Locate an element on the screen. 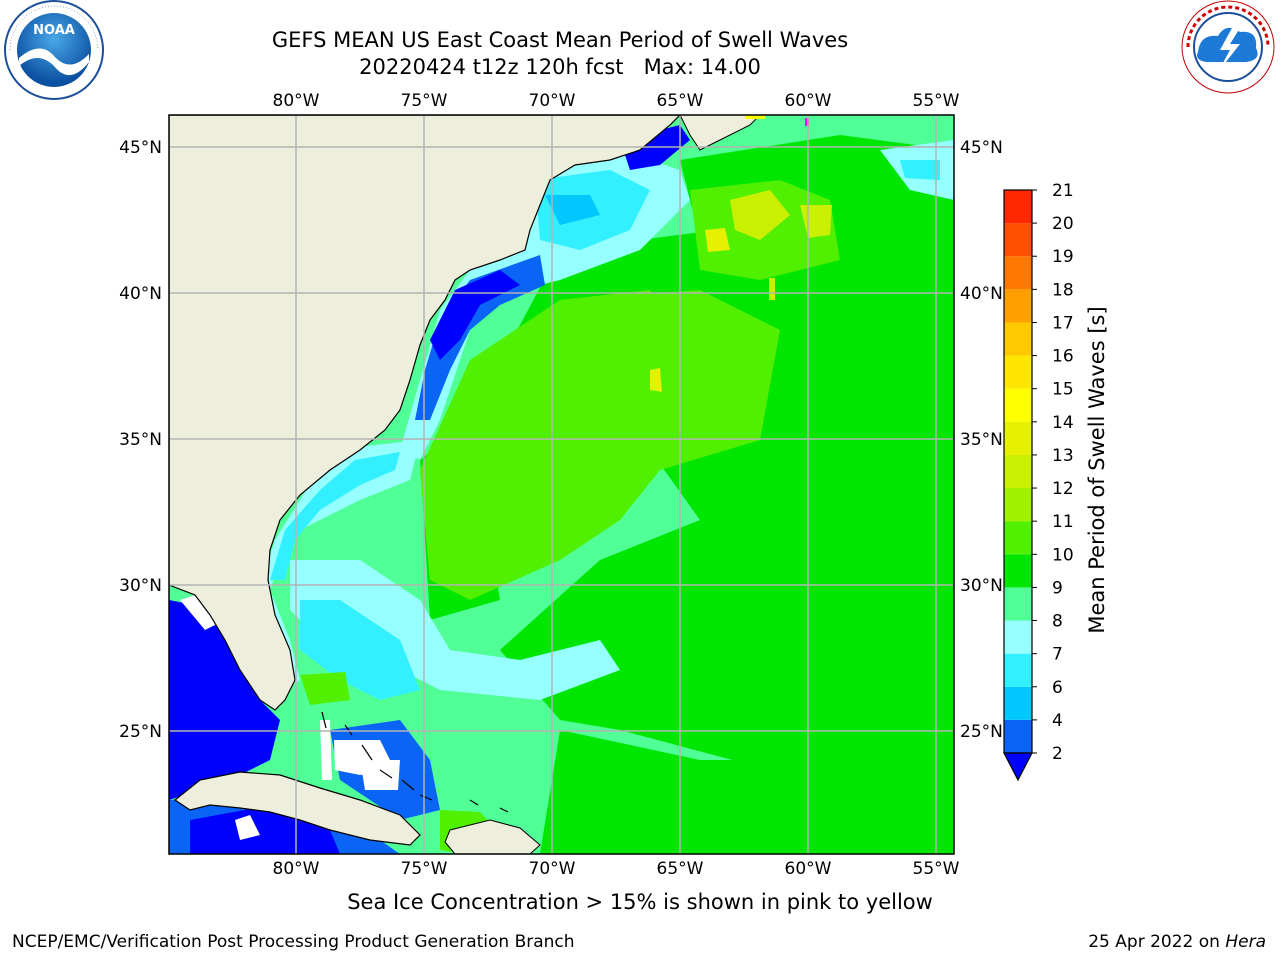 The image size is (1280, 960). colorbar-frame is located at coordinates (1018, 471).